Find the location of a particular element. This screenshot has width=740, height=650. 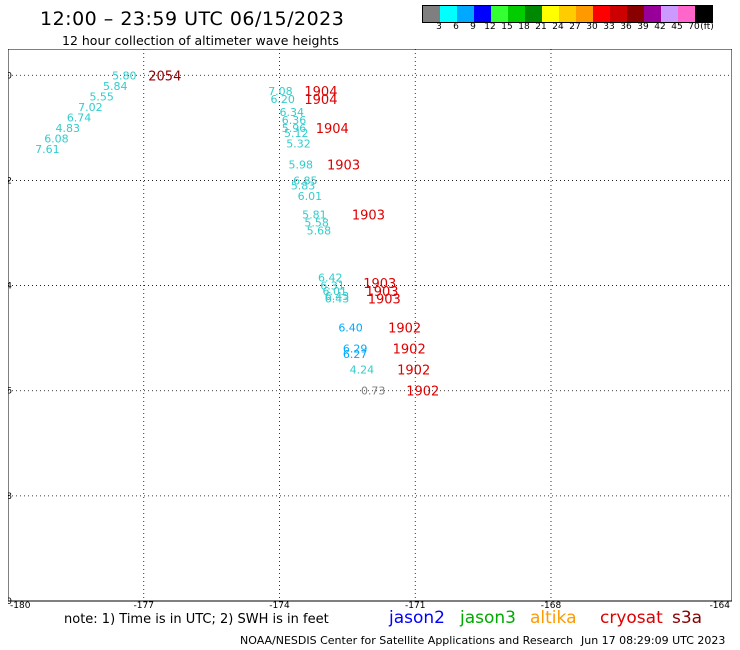

colorbar-labels: 3 6 9 12 15 18 21 24 27 30 33 36 39 42 45 70 (ft) is located at coordinates (581, 28).